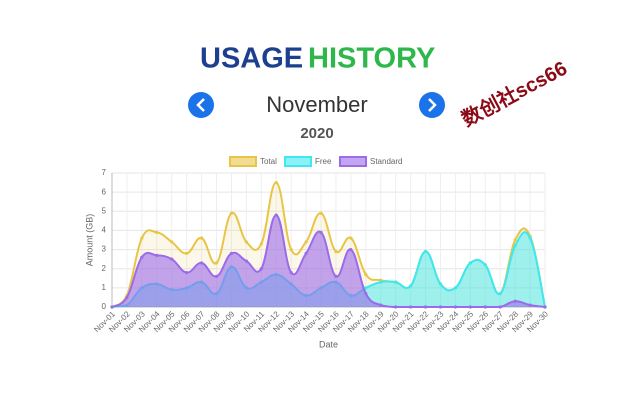 The image size is (640, 400). Describe the element at coordinates (104, 191) in the screenshot. I see `y-tick-label: 6` at that location.